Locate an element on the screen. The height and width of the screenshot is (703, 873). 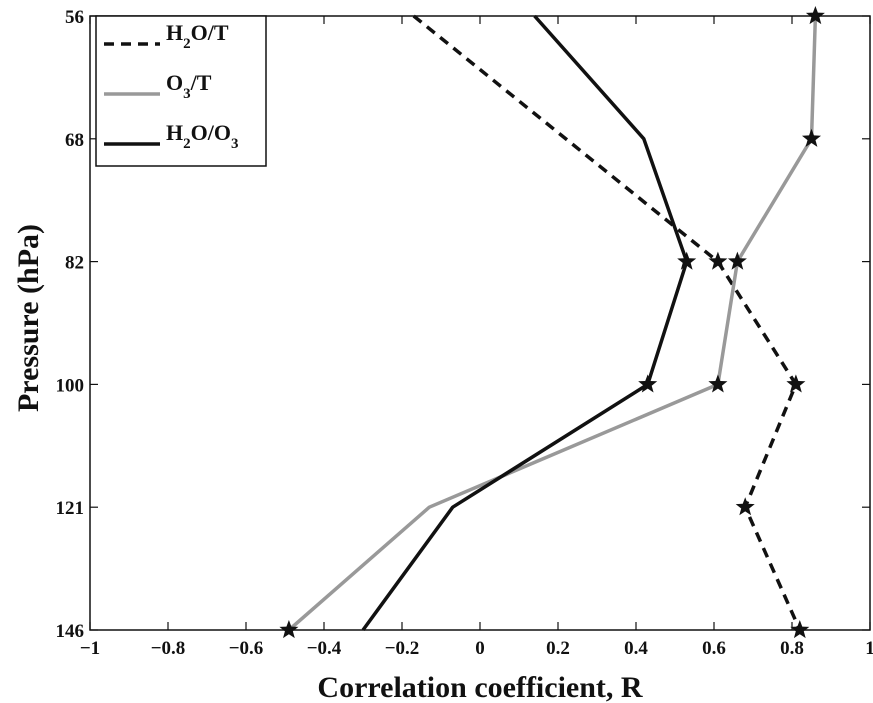
x-tick-label: 0.2 is located at coordinates (558, 648).